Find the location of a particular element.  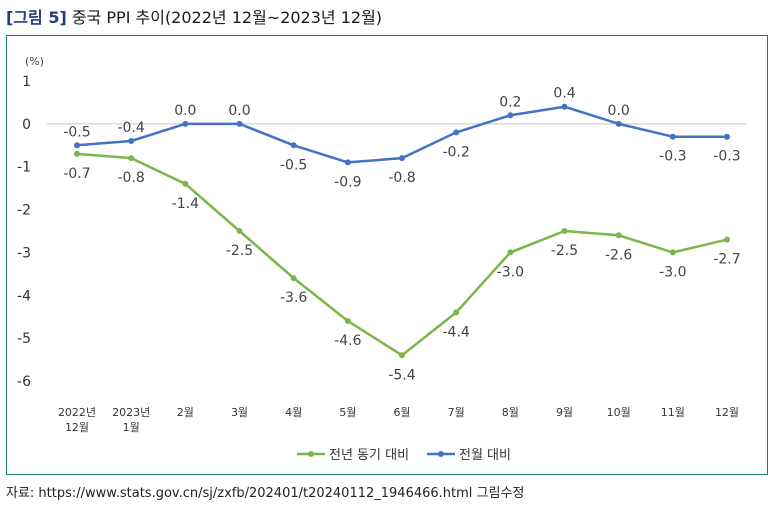

x-tick-label: 8월 is located at coordinates (510, 412).